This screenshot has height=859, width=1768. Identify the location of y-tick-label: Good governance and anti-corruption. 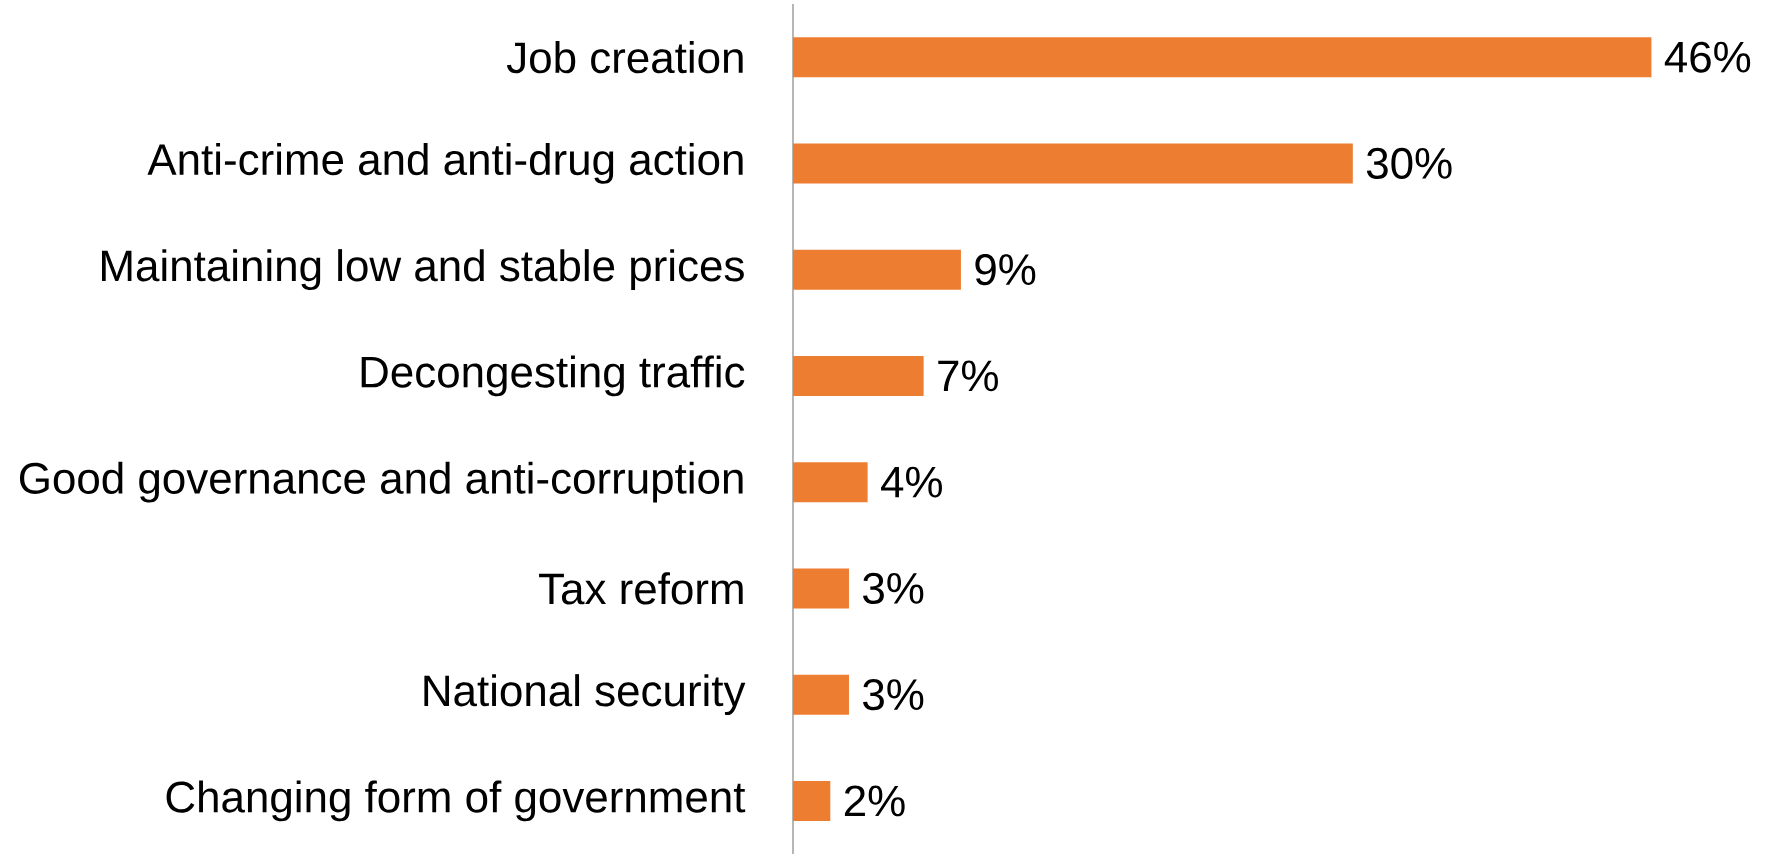
(381, 482).